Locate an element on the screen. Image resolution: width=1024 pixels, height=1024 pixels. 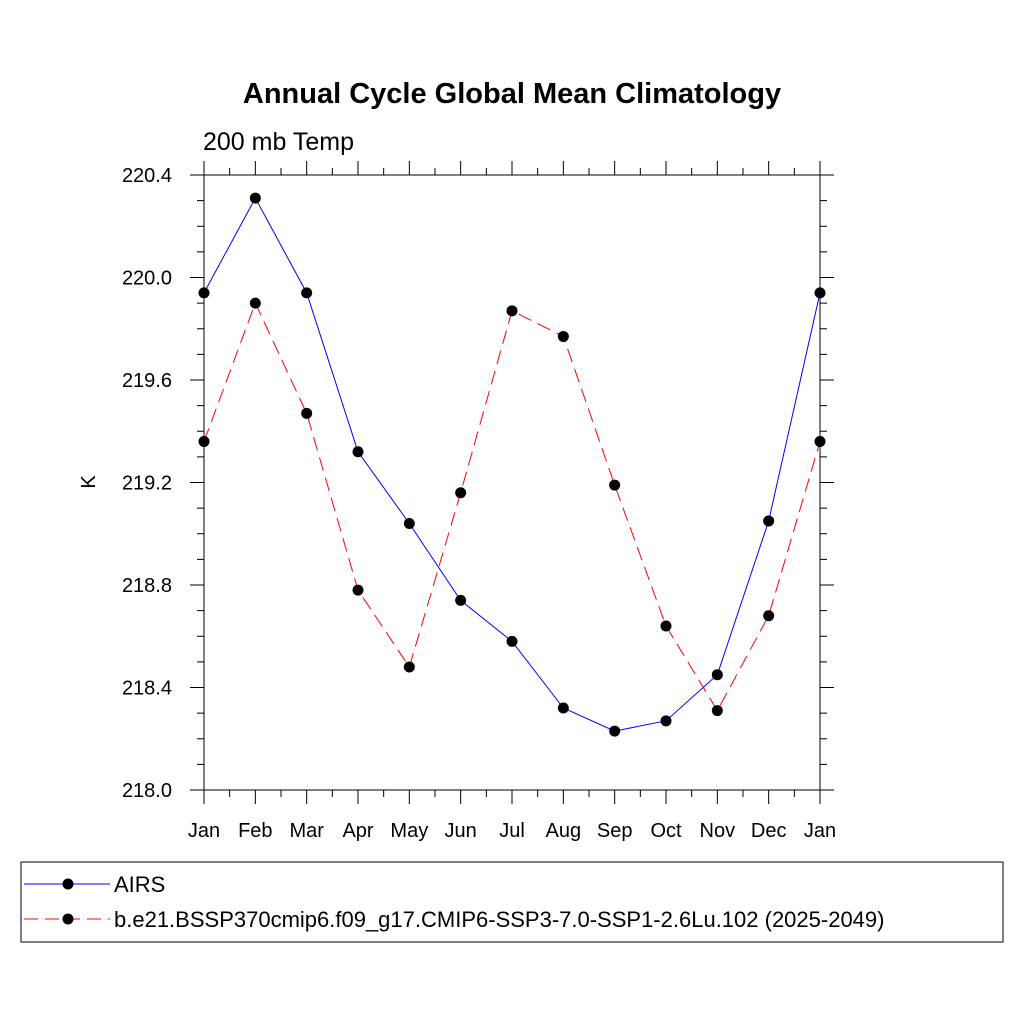
y-tick-labels: 218.0 218.4 218.8 219.2 219.6 220.0 220.4 is located at coordinates (147, 483).